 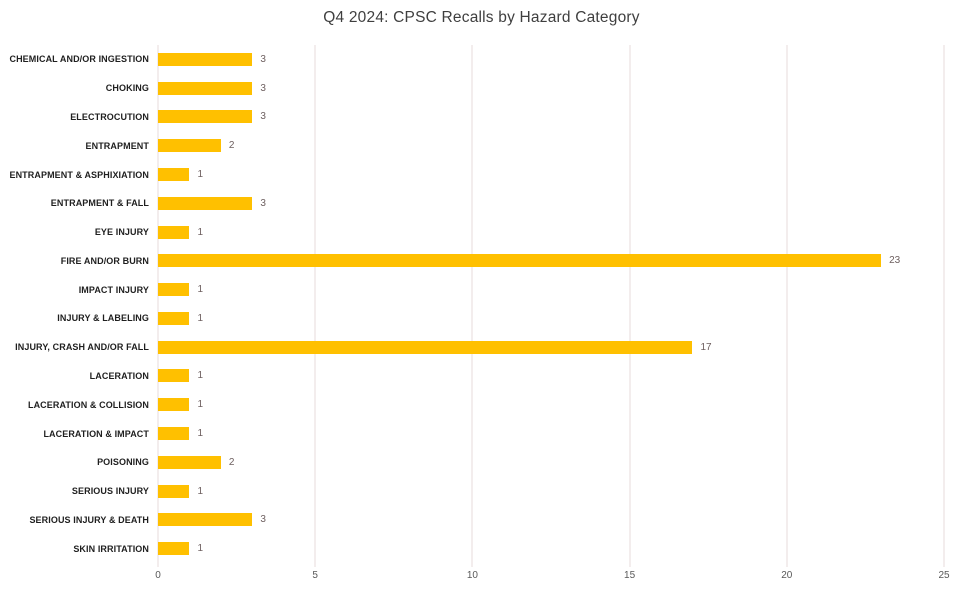 What do you see at coordinates (552, 576) in the screenshot?
I see `x-axis: 0 5 10 15 20 25` at bounding box center [552, 576].